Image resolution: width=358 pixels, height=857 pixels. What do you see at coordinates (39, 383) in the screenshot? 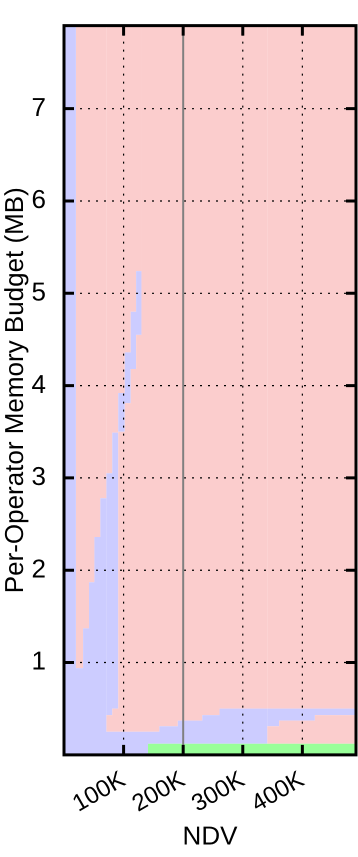
I see `y-tick-label: 4` at bounding box center [39, 383].